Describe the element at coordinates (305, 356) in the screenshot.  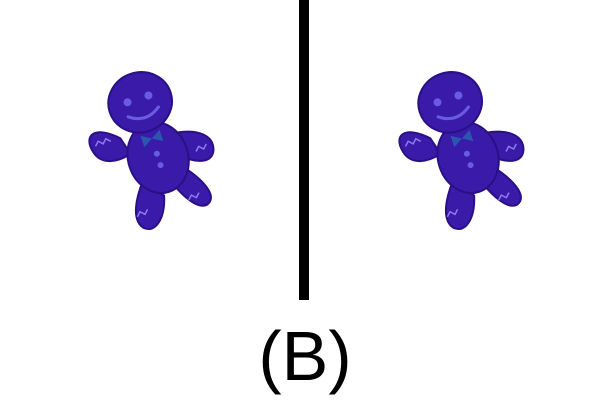
I see `caption-label: (B)` at that location.